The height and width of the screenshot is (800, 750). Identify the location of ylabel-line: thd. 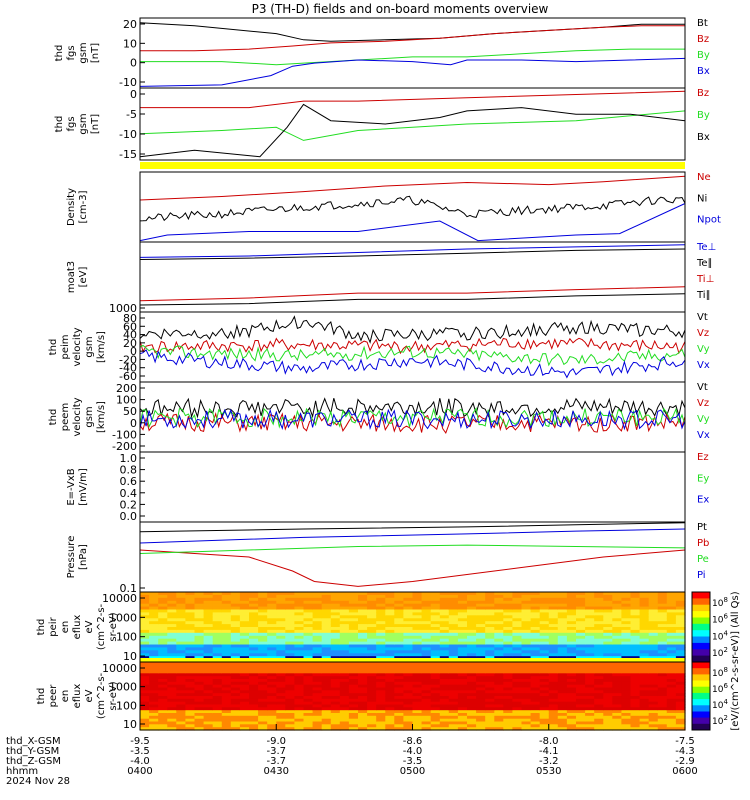
(53, 347).